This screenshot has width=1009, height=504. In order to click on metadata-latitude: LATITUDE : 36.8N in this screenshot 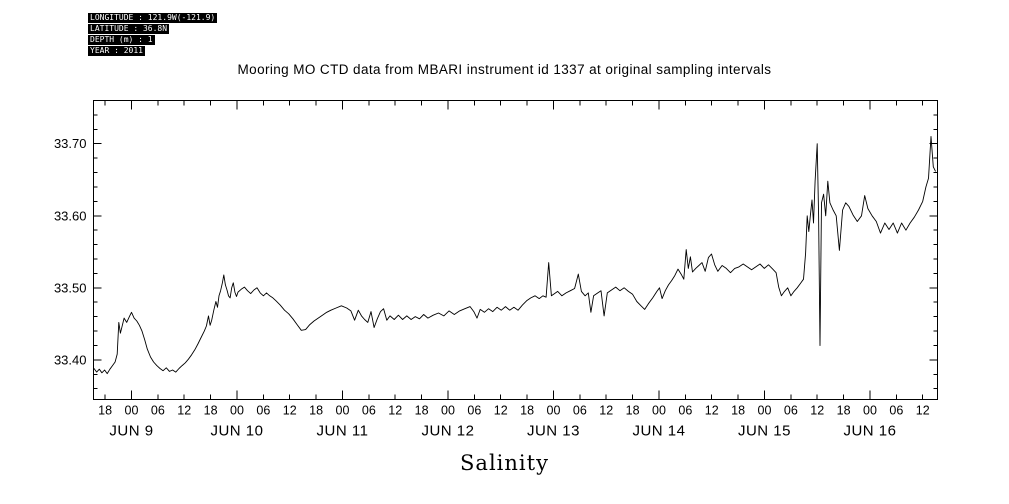, I will do `click(129, 29)`.